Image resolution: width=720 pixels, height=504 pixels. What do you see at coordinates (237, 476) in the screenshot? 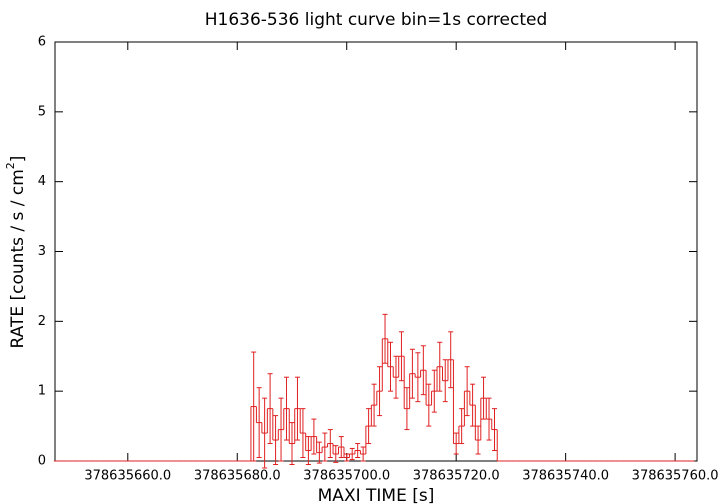
I see `x-tick-label: 378635680.0` at bounding box center [237, 476].